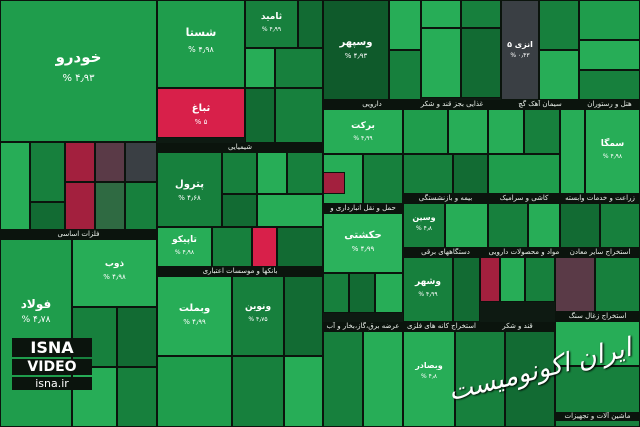 The height and width of the screenshot is (427, 640). Describe the element at coordinates (520, 50) in the screenshot. I see `tile-anzali: انزی ۵ ۰٫۴۳ %` at that location.